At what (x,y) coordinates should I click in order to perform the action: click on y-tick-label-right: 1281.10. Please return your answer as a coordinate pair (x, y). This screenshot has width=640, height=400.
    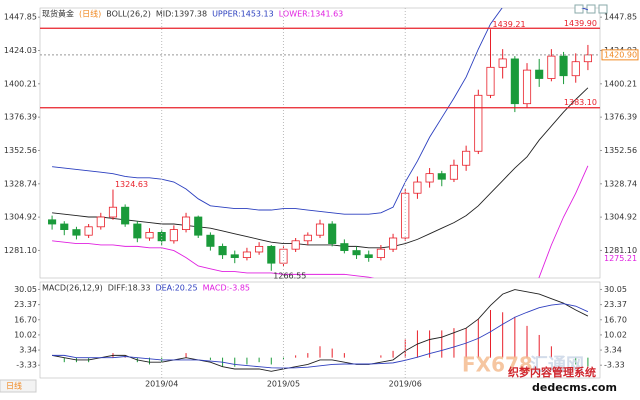
    Looking at the image, I should click on (620, 250).